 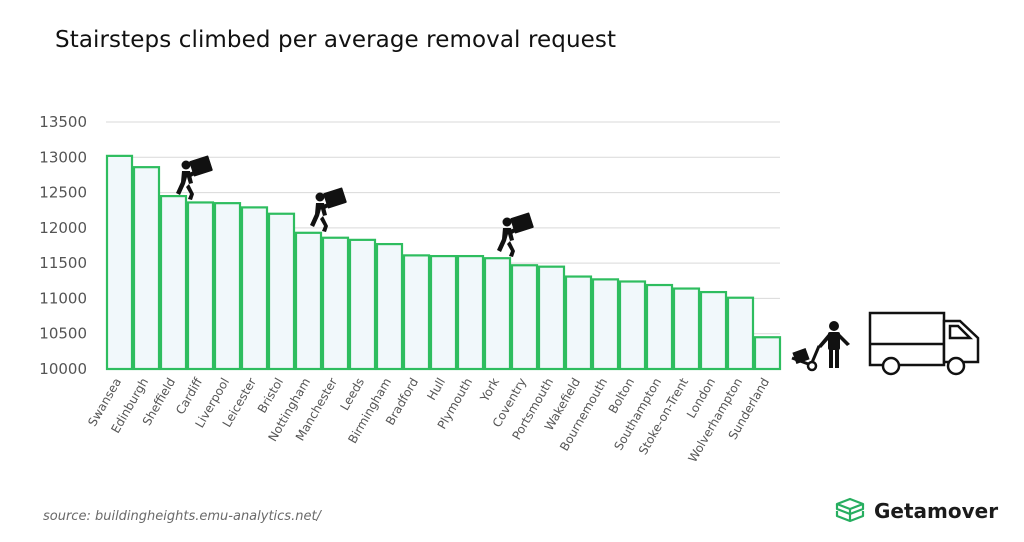 I want to click on bar-bolton, so click(x=632, y=325).